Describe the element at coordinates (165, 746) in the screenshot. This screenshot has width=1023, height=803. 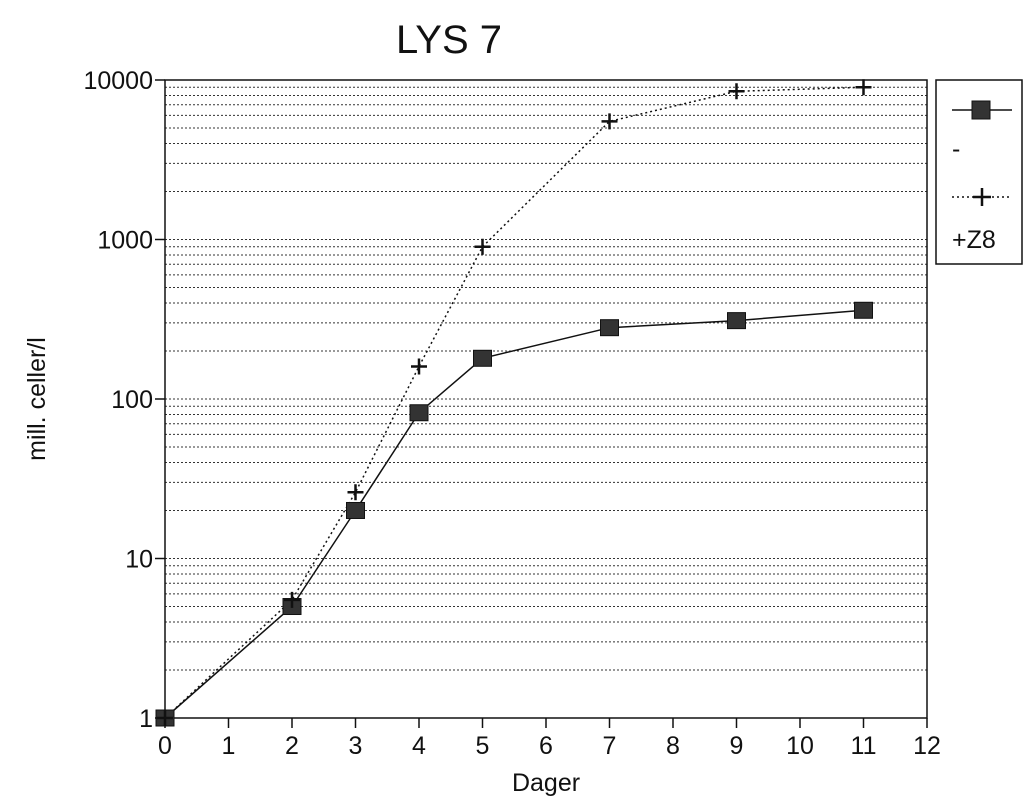
I see `x-tick-label: 0` at that location.